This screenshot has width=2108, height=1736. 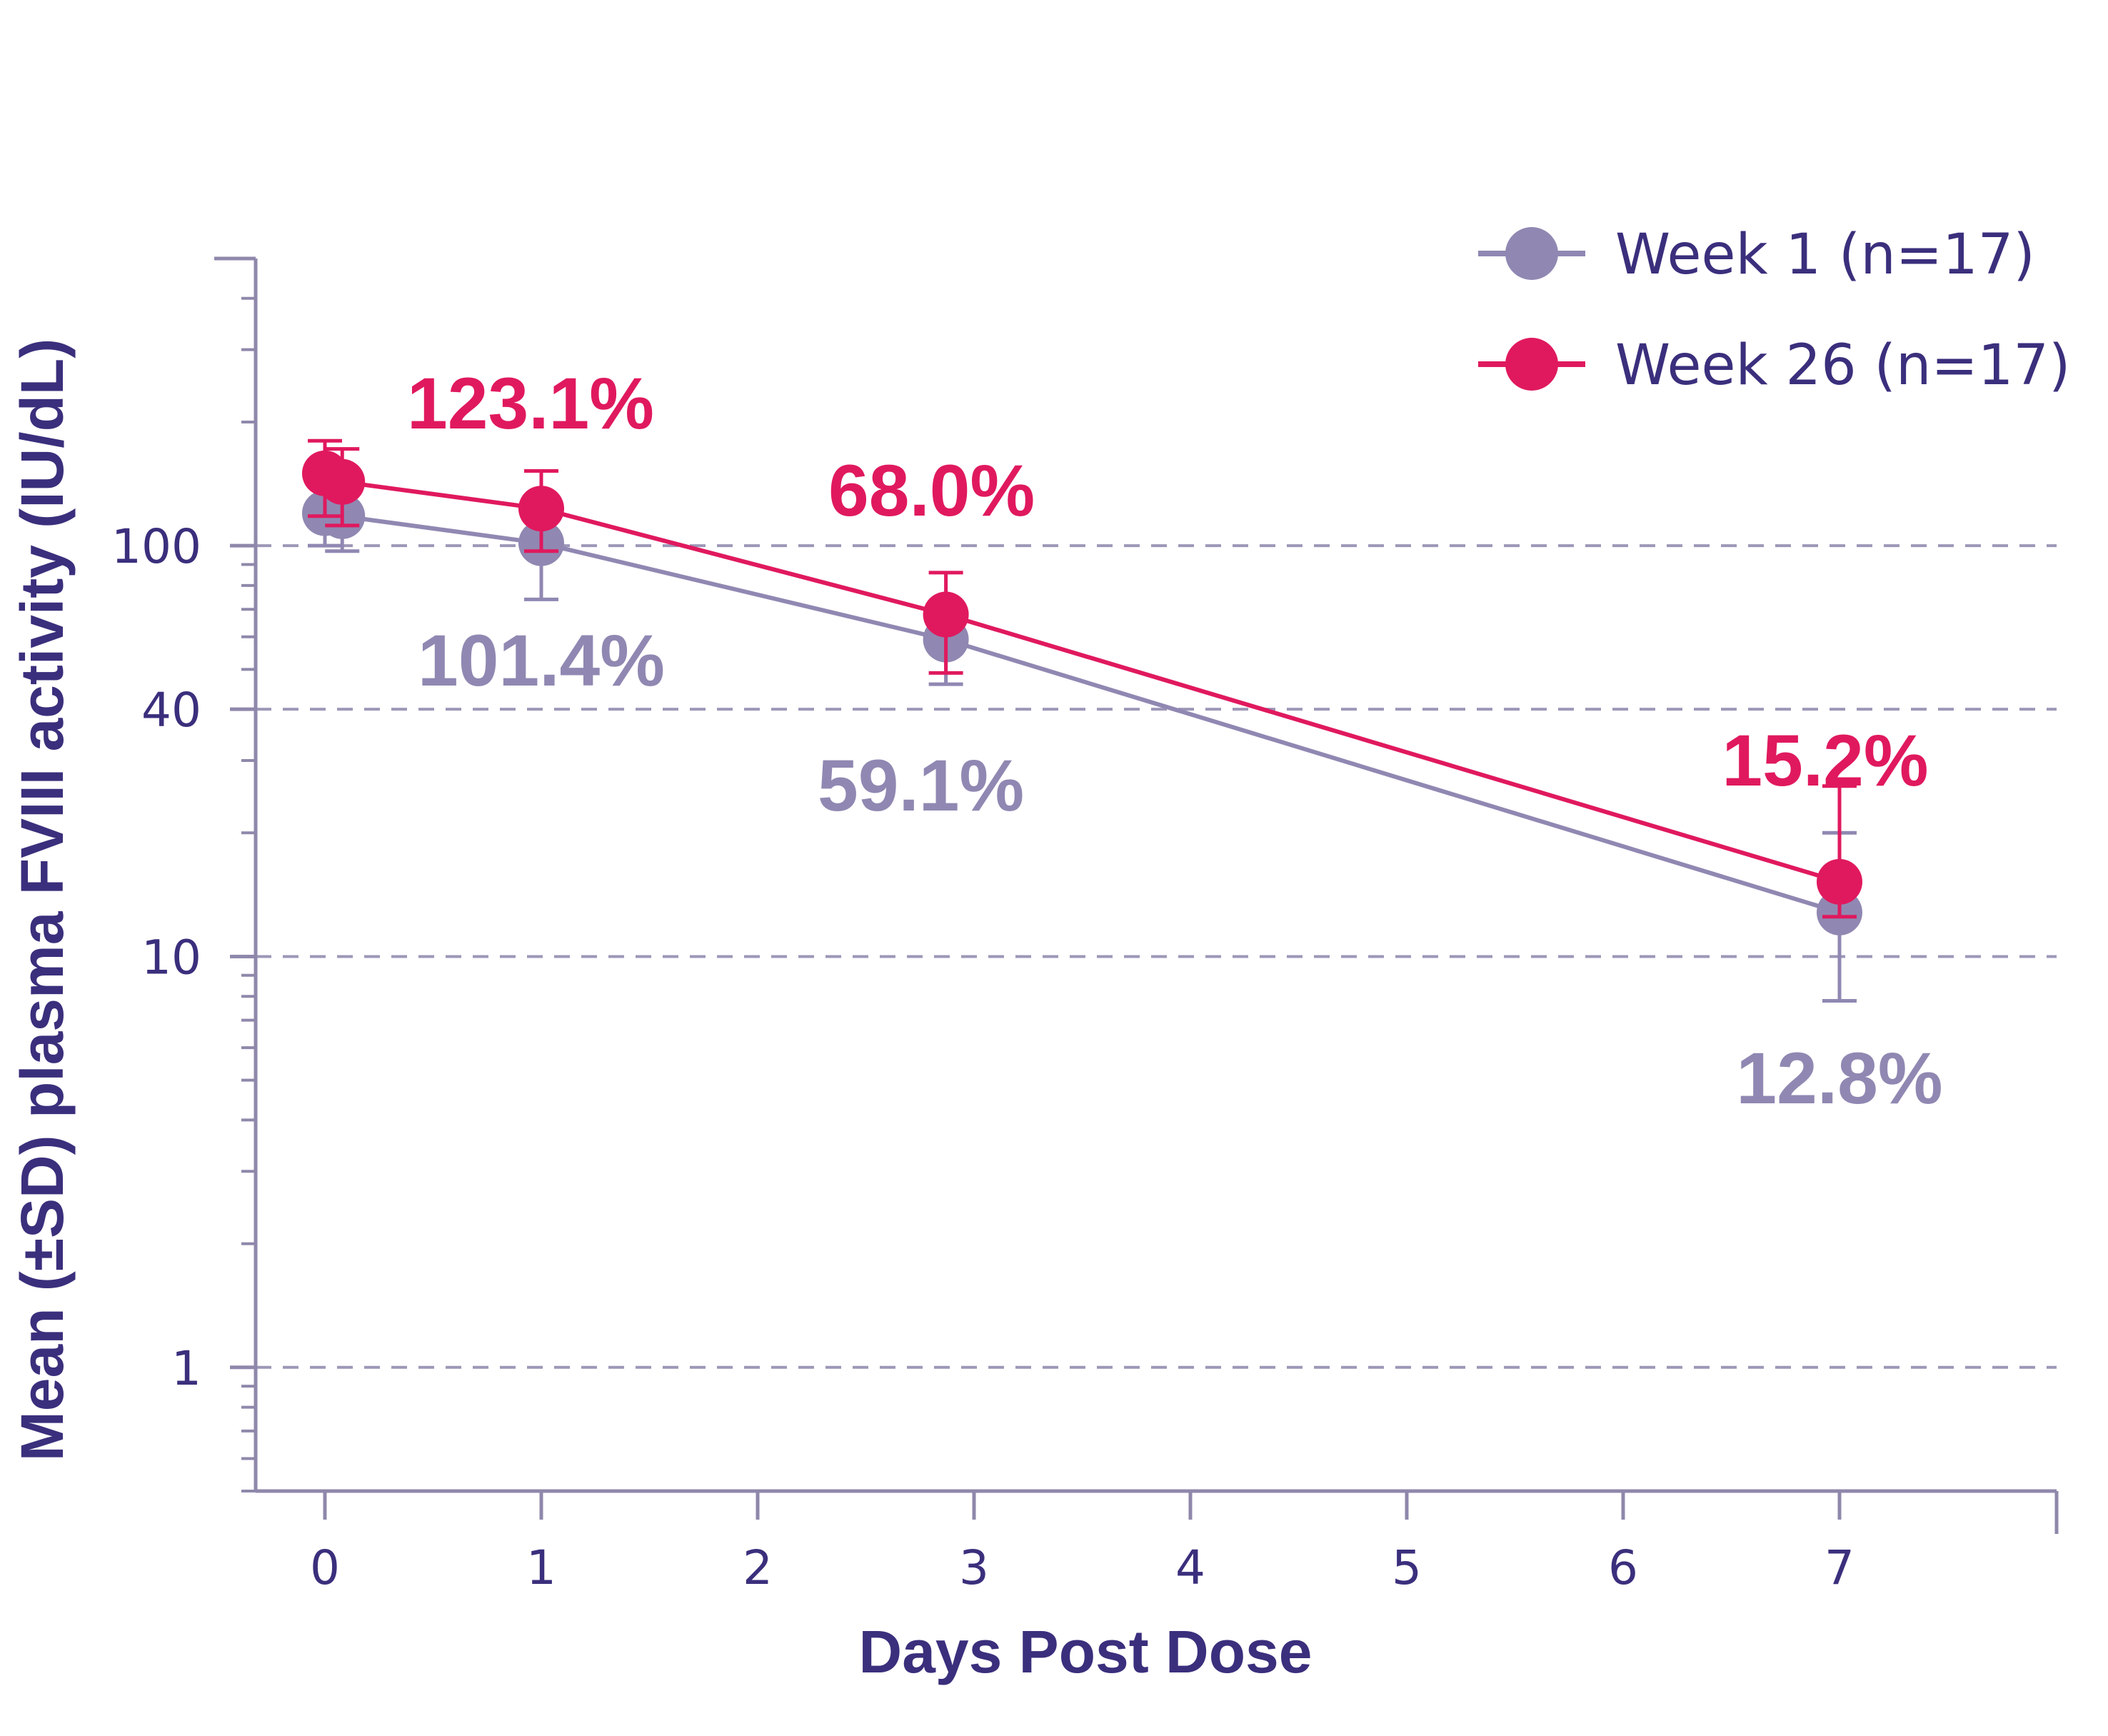 What do you see at coordinates (541, 1567) in the screenshot?
I see `x-tick-label: 1` at bounding box center [541, 1567].